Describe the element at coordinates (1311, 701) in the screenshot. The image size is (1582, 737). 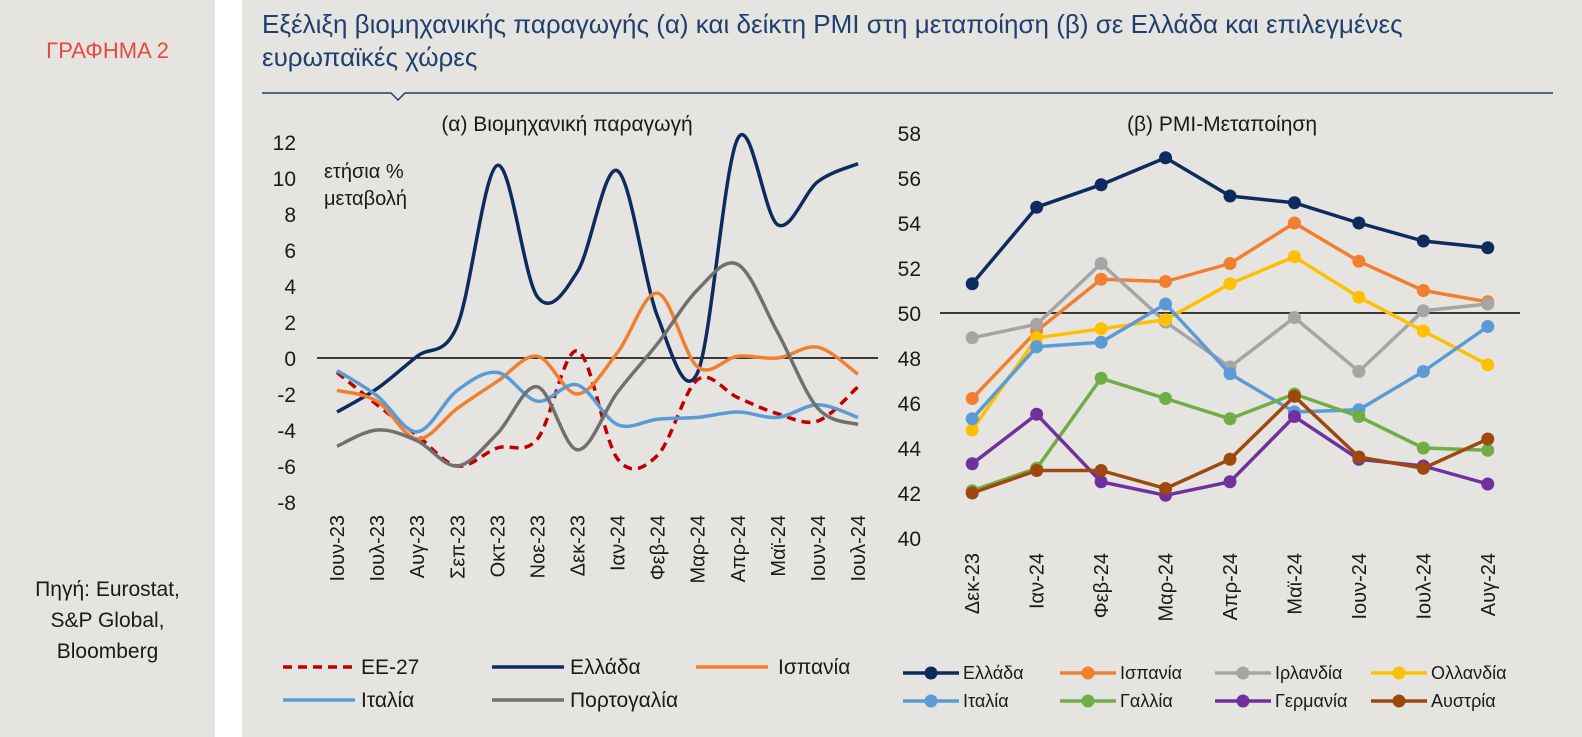
I see `legend-label: Γερμανία` at that location.